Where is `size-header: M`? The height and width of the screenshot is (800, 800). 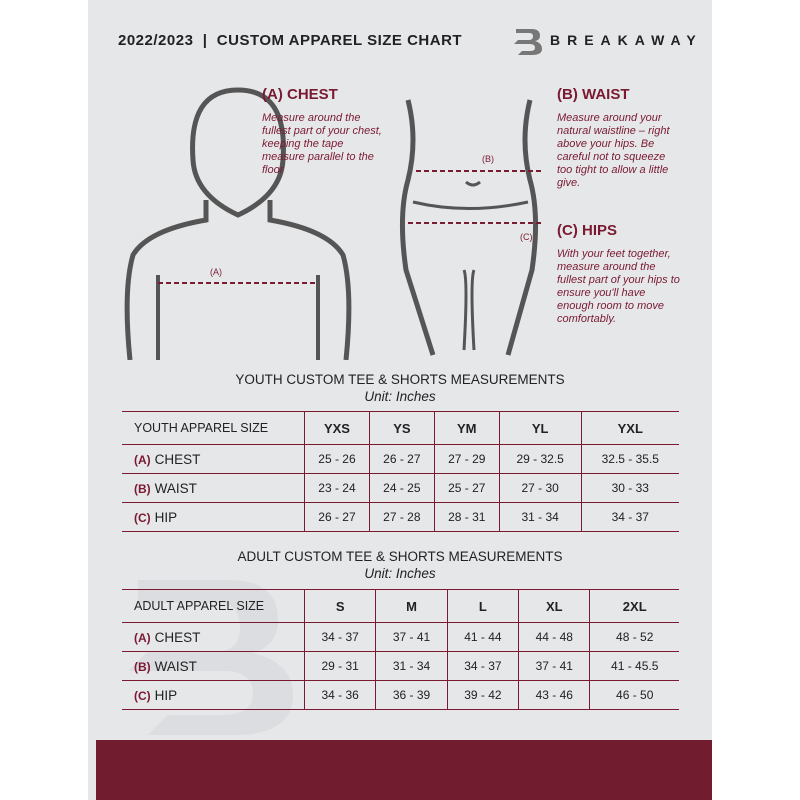
size-header: M is located at coordinates (411, 606).